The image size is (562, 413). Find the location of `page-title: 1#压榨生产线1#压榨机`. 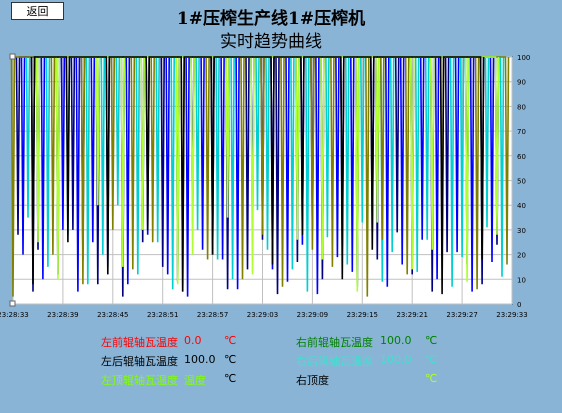

page-title: 1#压榨生产线1#压榨机 is located at coordinates (271, 19).